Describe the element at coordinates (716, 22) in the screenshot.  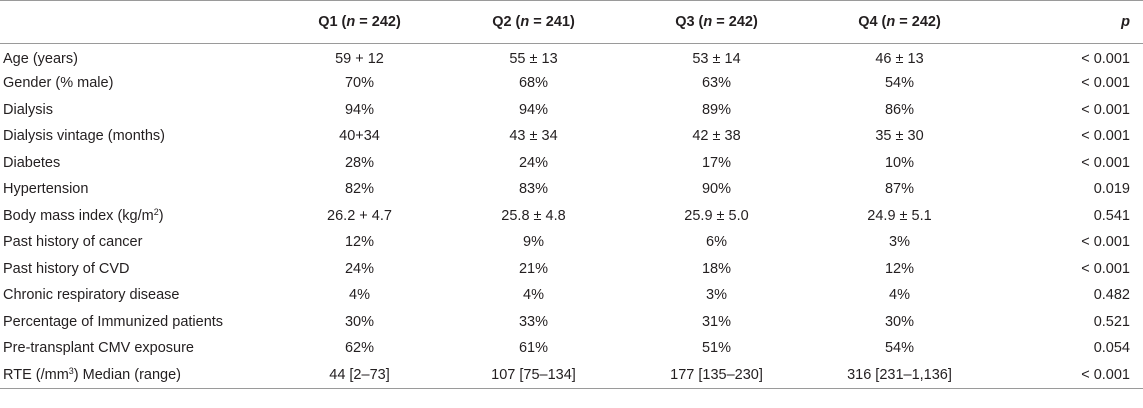
I see `header-q3: Q3 (n = 242)` at that location.